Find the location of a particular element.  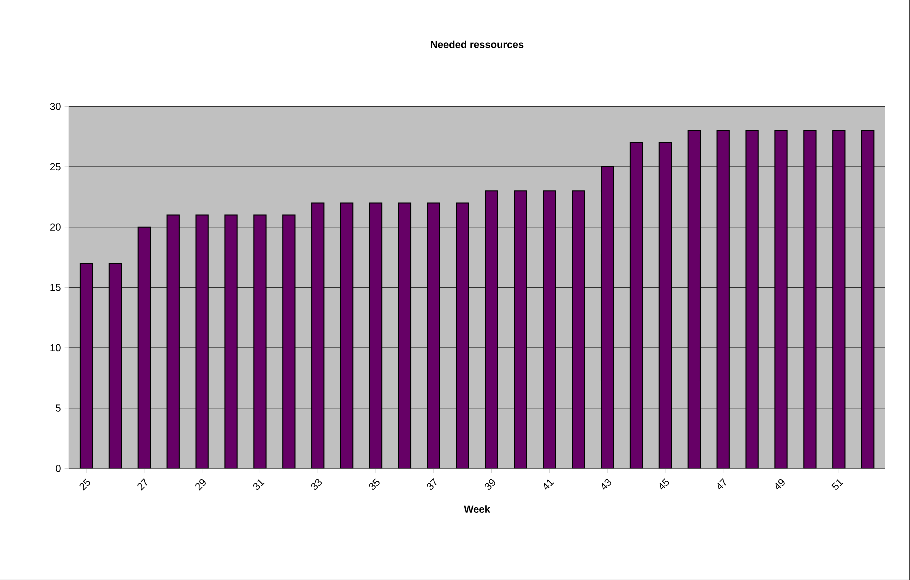

x-tick-label: 51 is located at coordinates (838, 484).